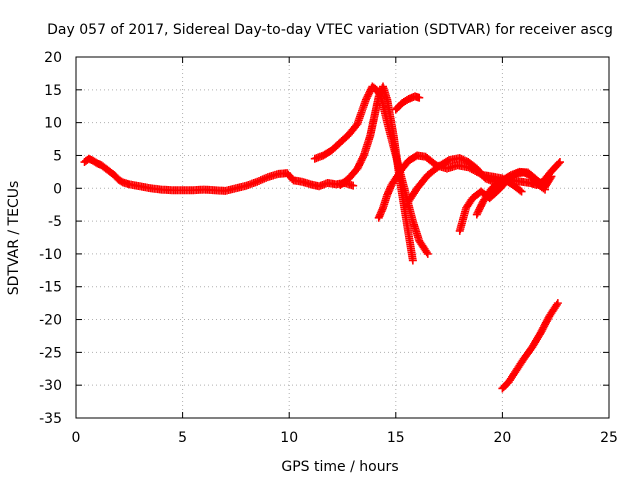 The width and height of the screenshot is (640, 480). Describe the element at coordinates (50, 321) in the screenshot. I see `y-tick-label: -20` at that location.